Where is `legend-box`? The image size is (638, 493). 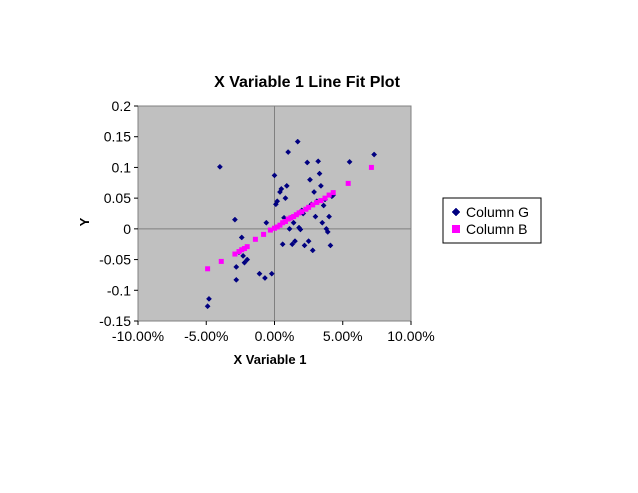 legend-box is located at coordinates (492, 220).